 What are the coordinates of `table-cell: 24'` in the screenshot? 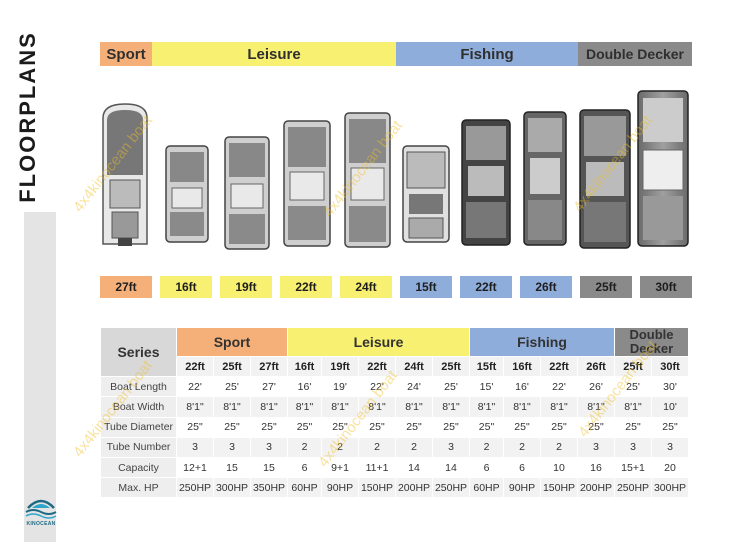 It's located at (414, 387).